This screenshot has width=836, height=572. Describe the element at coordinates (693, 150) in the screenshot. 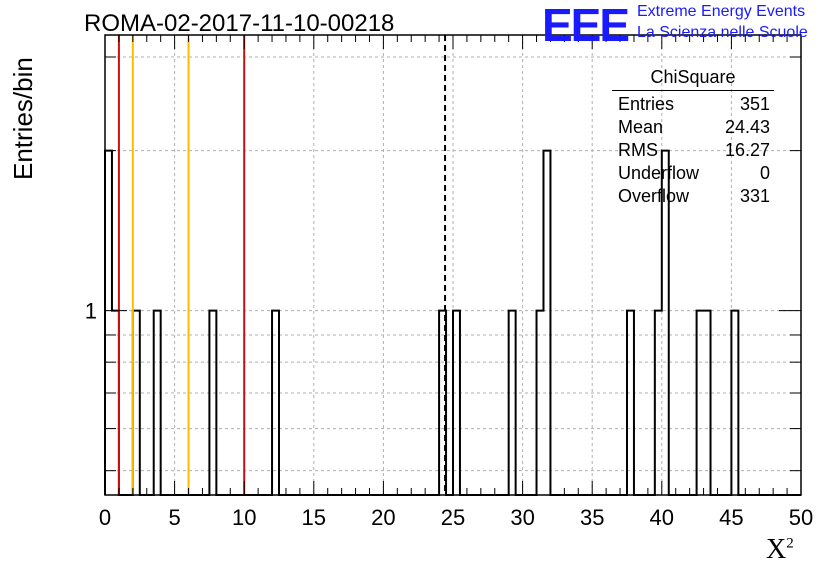

I see `stats-row-rms: RMS 16.27` at that location.